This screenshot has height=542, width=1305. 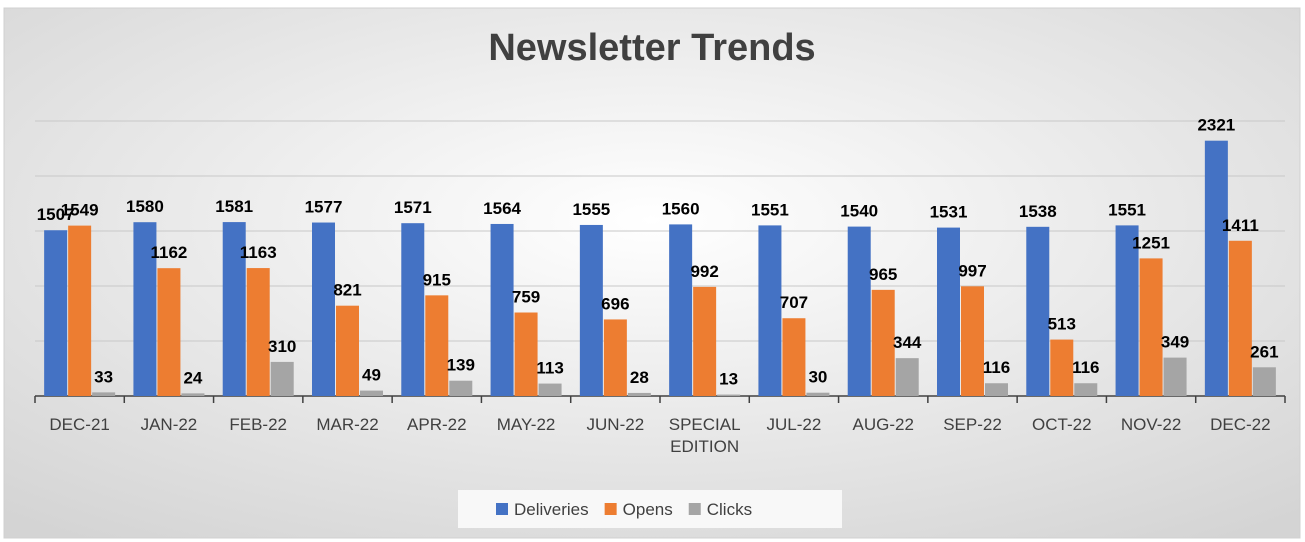 I want to click on legend-box, so click(x=650, y=509).